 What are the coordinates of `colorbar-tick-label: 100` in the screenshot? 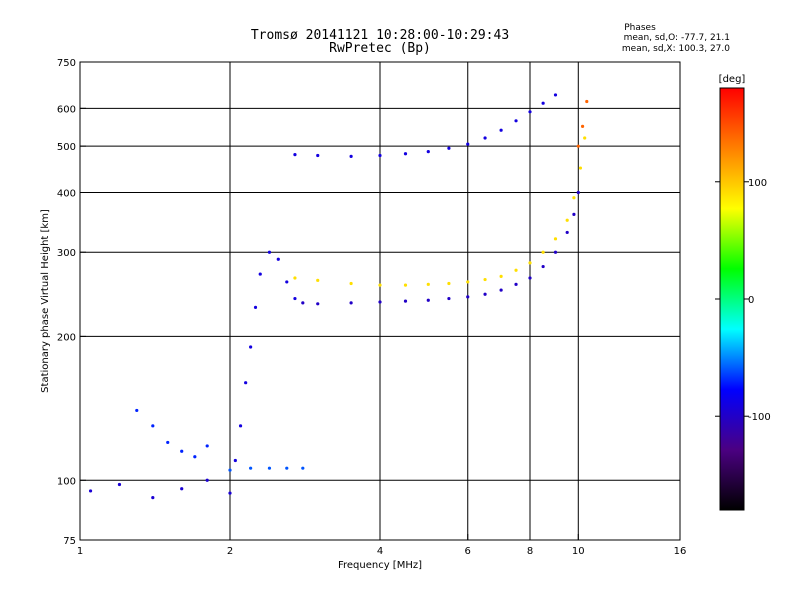 It's located at (757, 183).